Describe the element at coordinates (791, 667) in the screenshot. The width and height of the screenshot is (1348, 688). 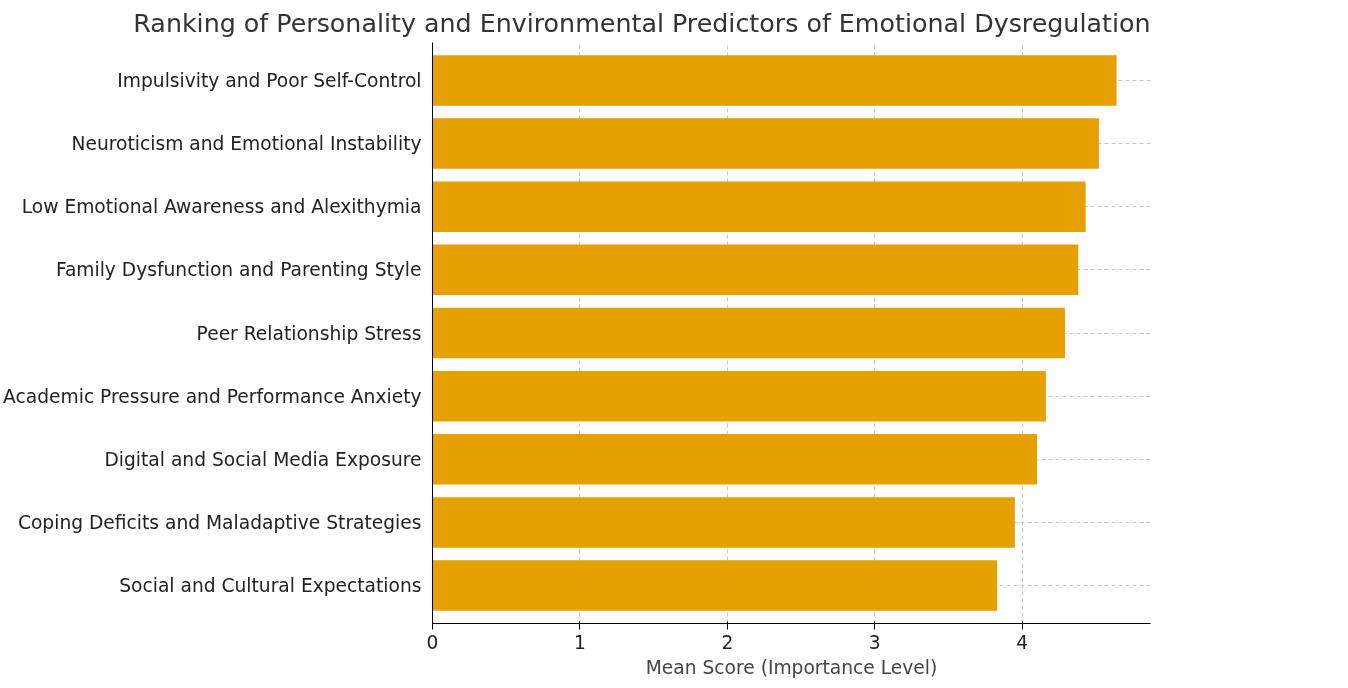
I see `x-axis-title: Mean Score (Importance Level)` at that location.